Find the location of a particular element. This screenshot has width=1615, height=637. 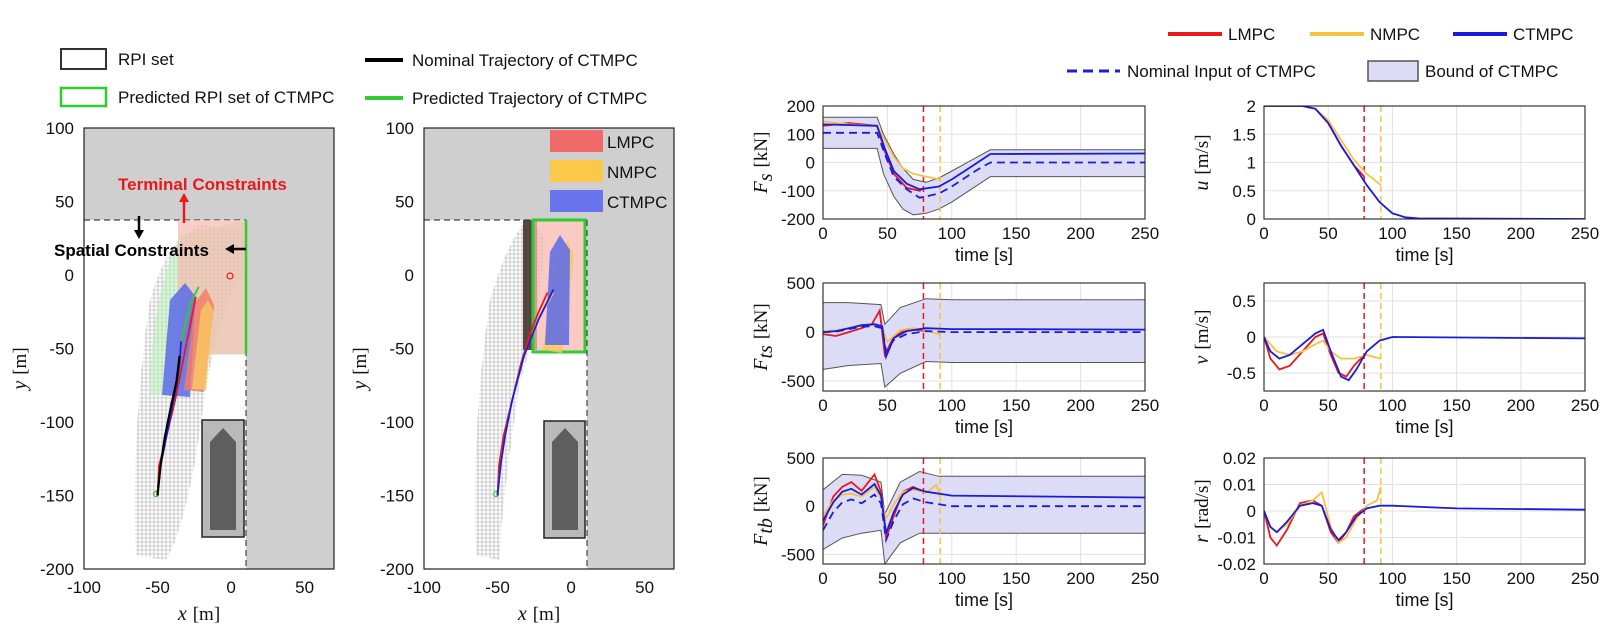

panel-fs-bound-upper is located at coordinates (984, 149).